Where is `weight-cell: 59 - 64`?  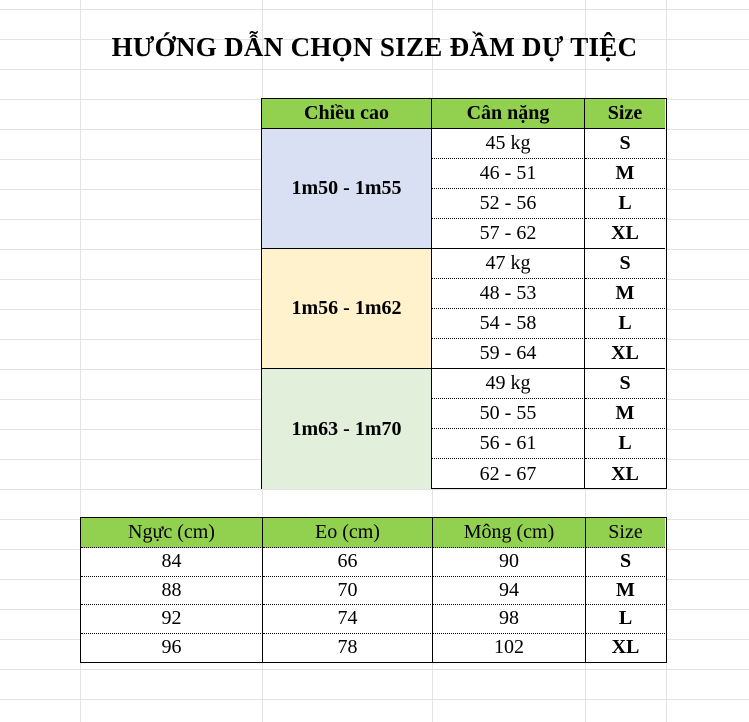
weight-cell: 59 - 64 is located at coordinates (508, 354).